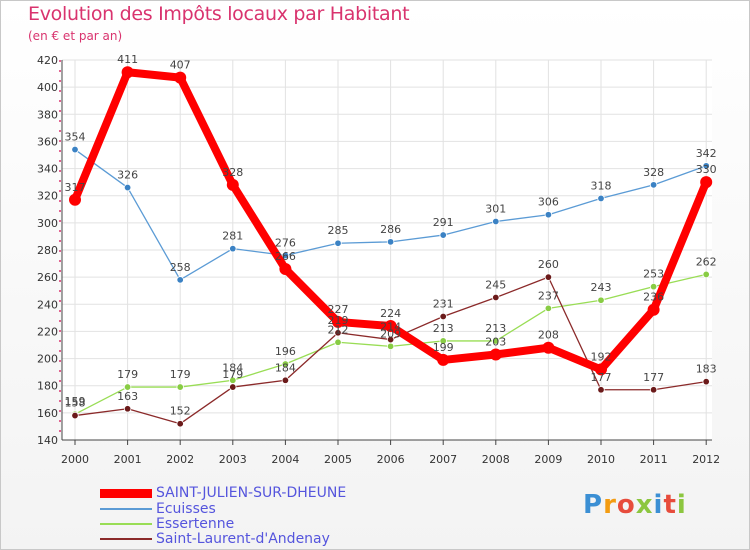  Describe the element at coordinates (548, 459) in the screenshot. I see `x-tick-label: 2009` at that location.